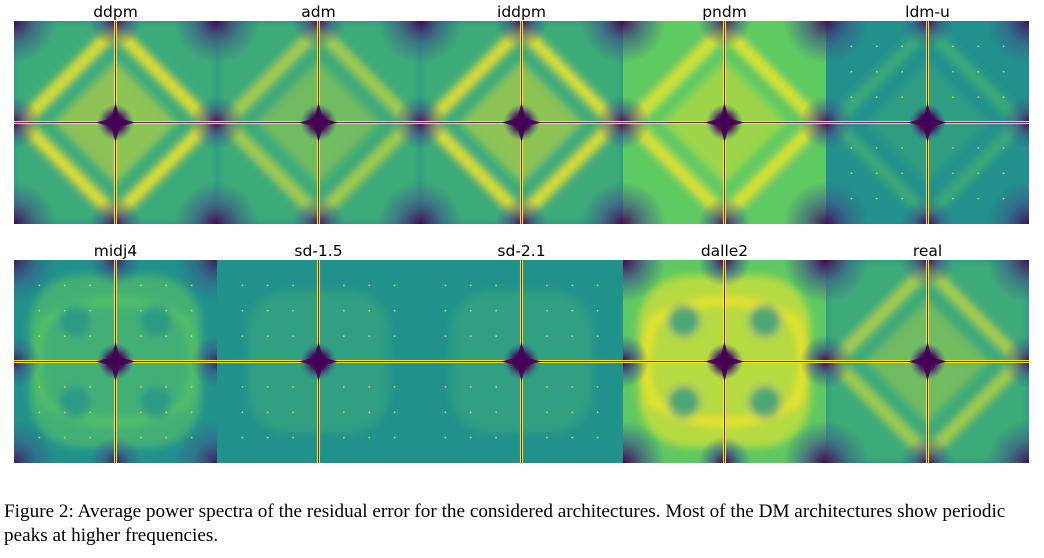 The image size is (1044, 558). I want to click on panel-title-ldm-u: ldm-u, so click(927, 12).